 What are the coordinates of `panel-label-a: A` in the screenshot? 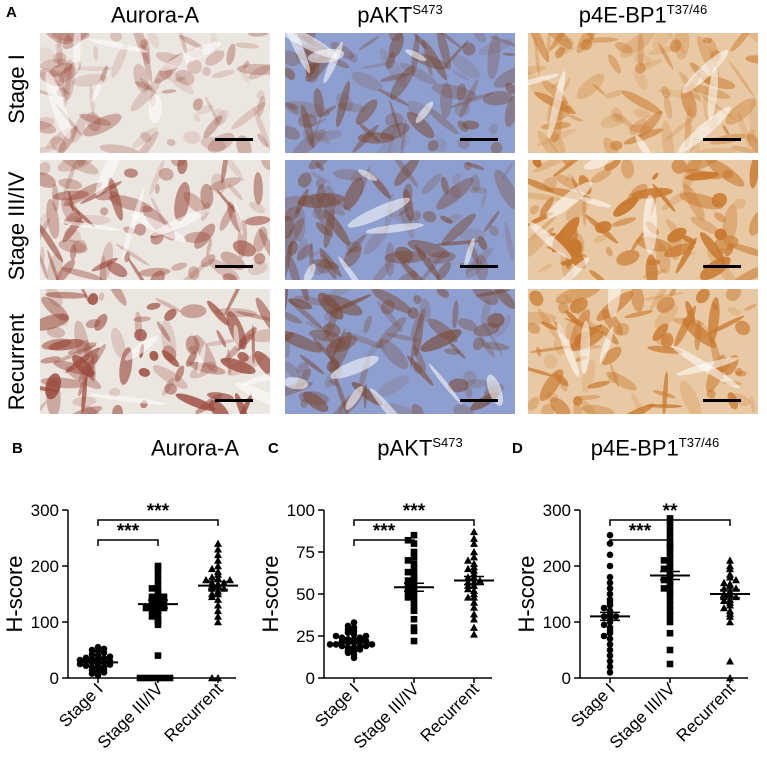 It's located at (11, 12).